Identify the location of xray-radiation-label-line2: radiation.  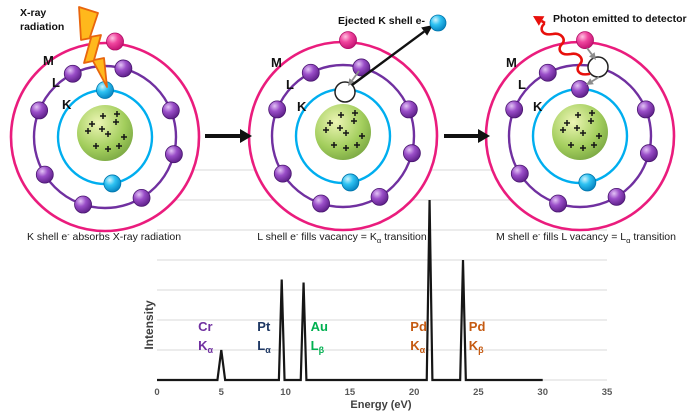
(42, 26).